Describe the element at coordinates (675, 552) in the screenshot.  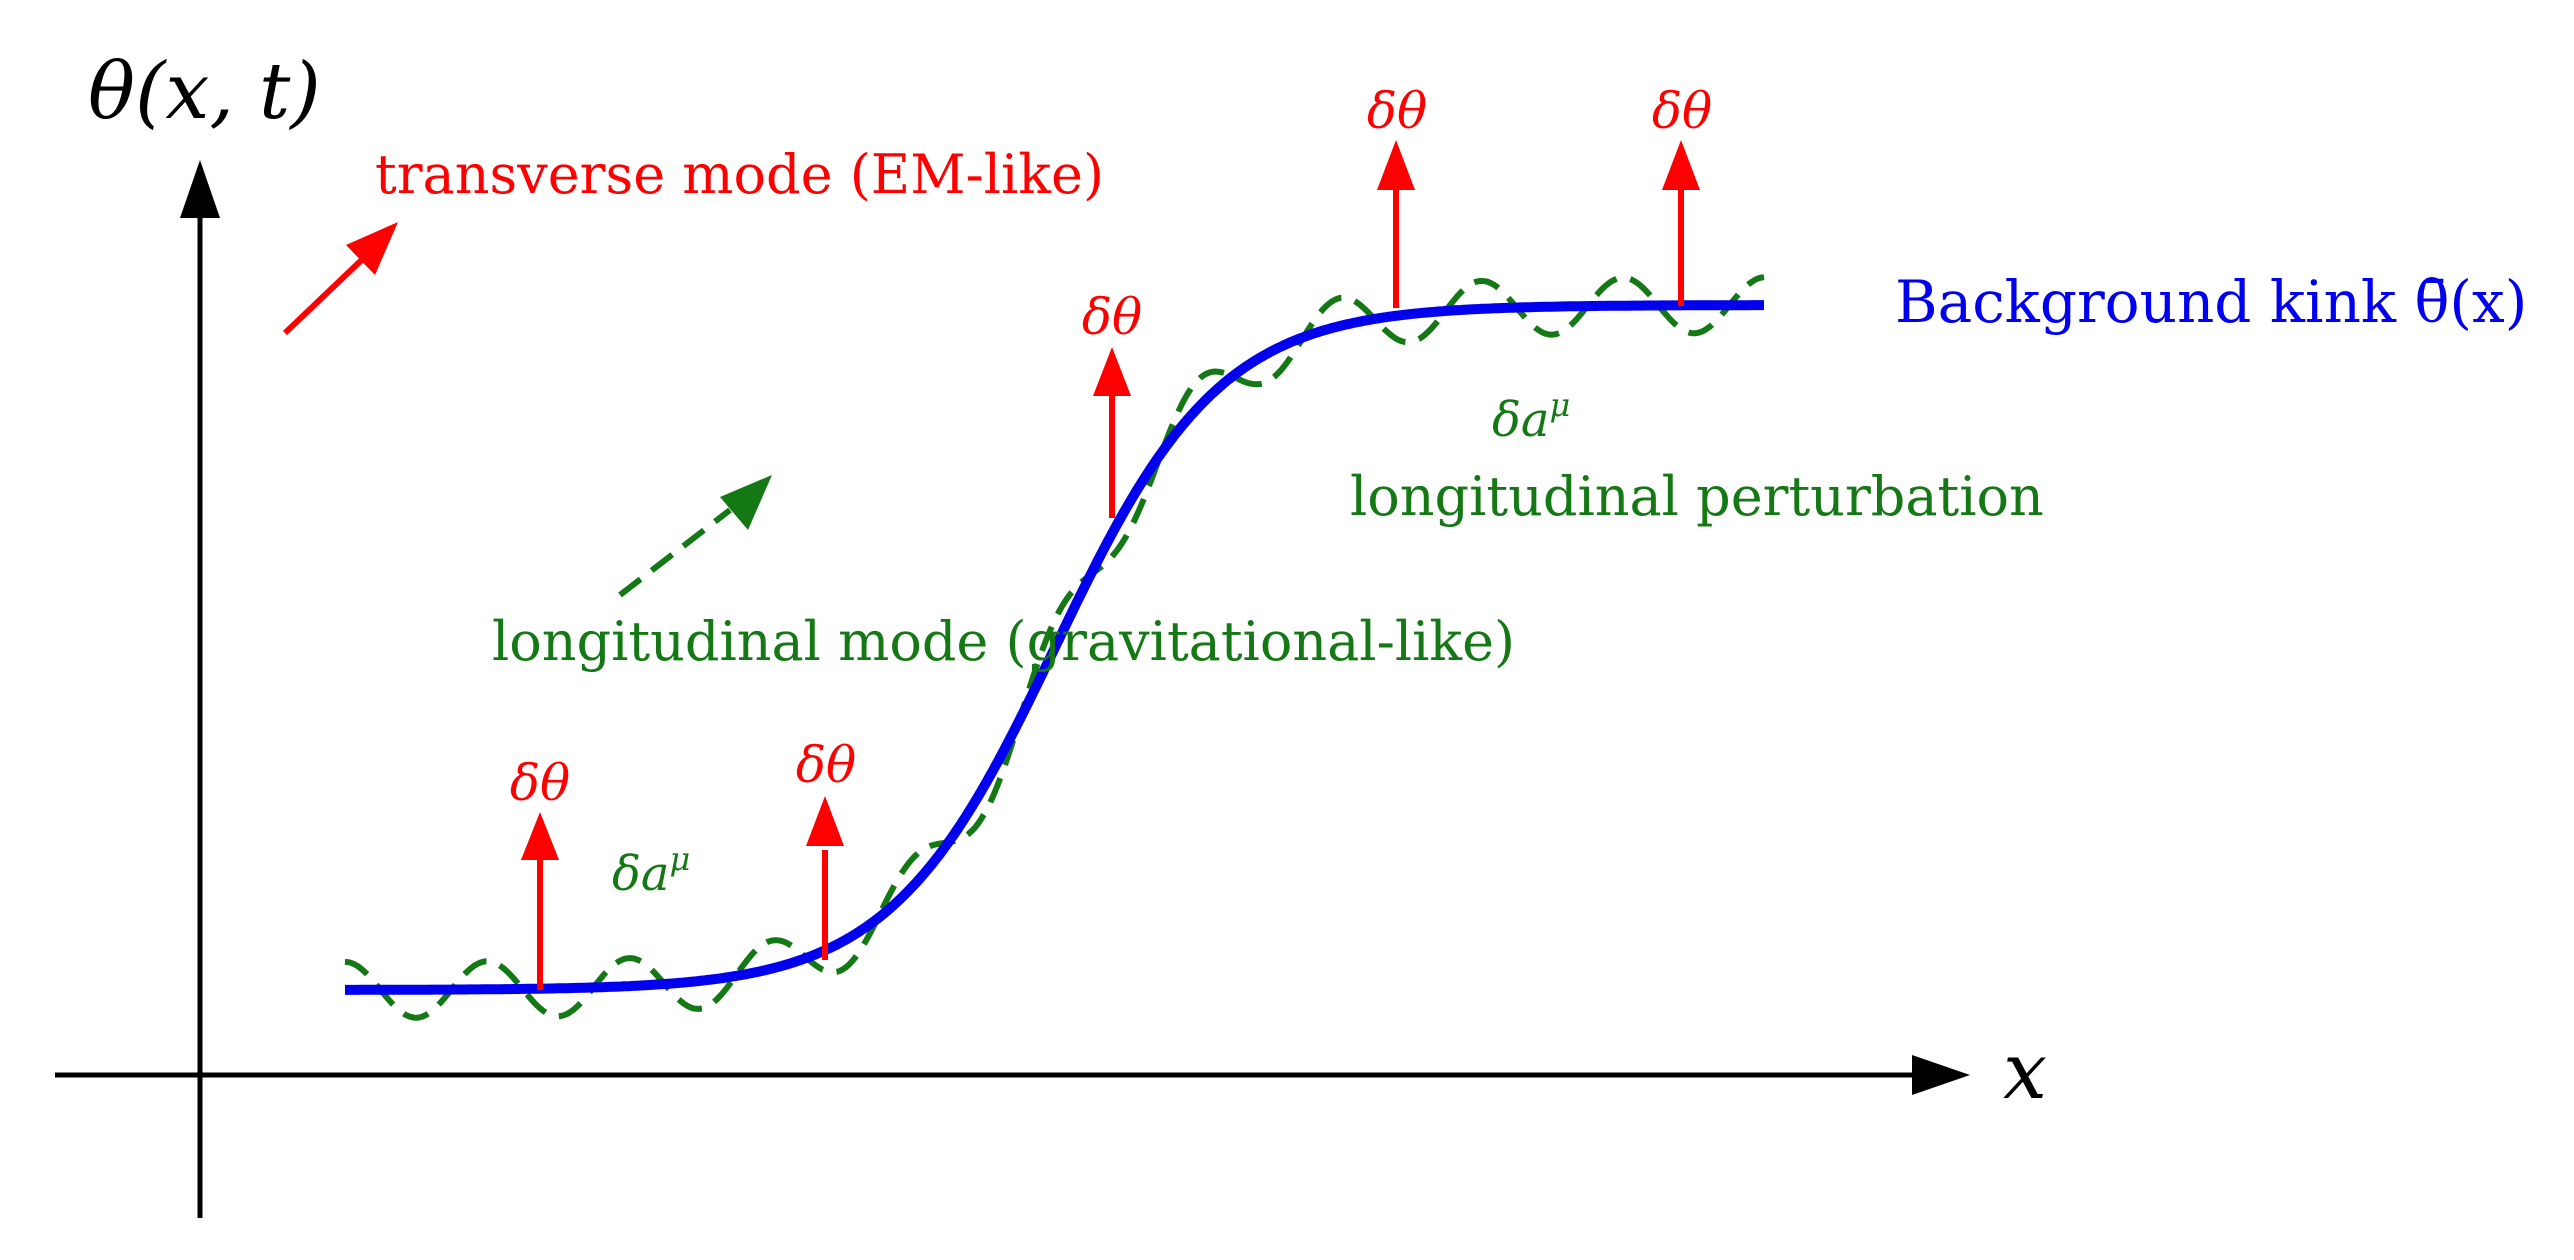
I see `longitudinal-arrow-shaft` at that location.